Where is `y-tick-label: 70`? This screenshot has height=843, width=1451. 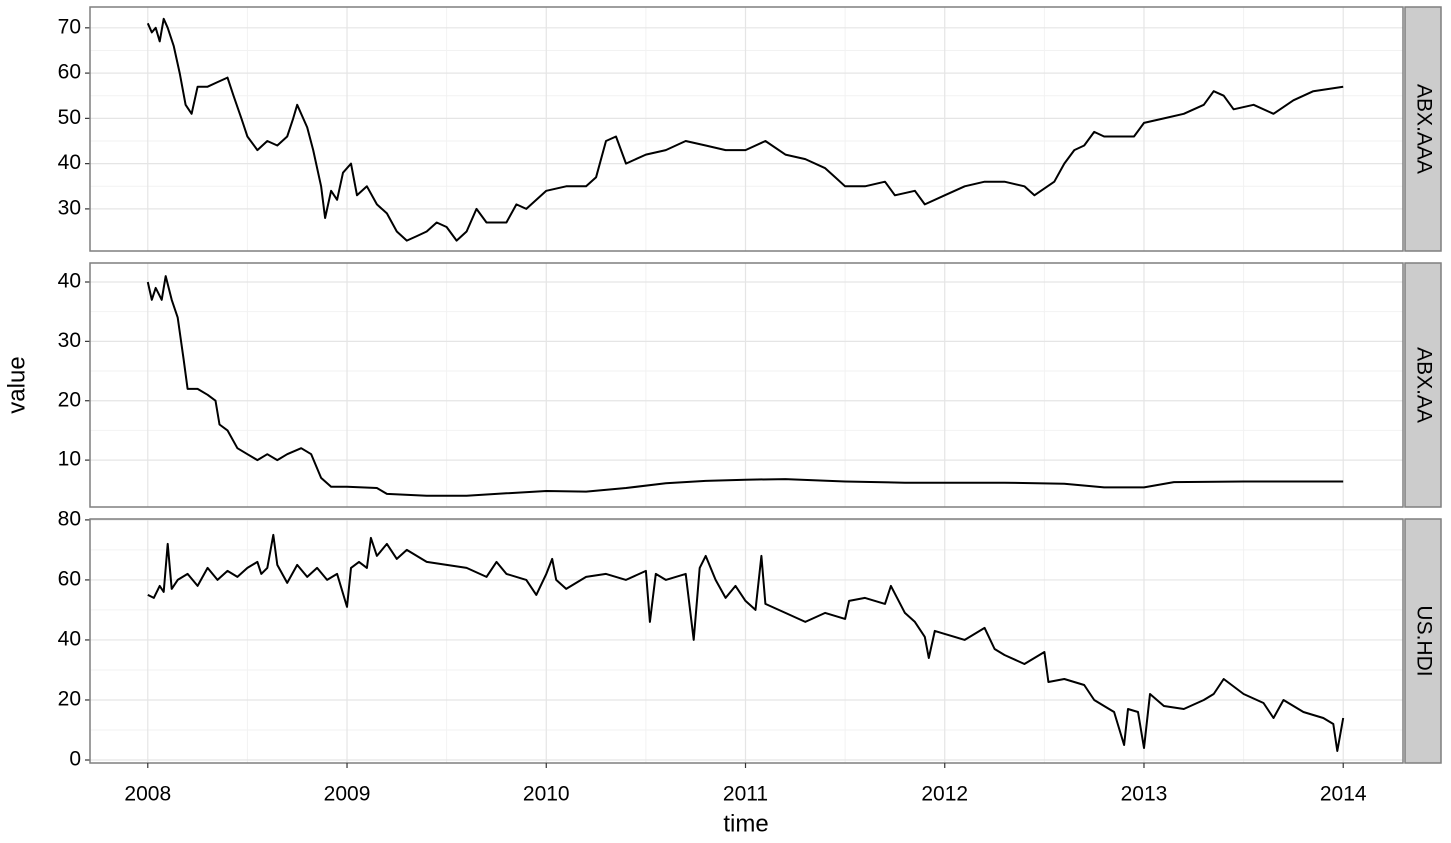
y-tick-label: 70 is located at coordinates (69, 26).